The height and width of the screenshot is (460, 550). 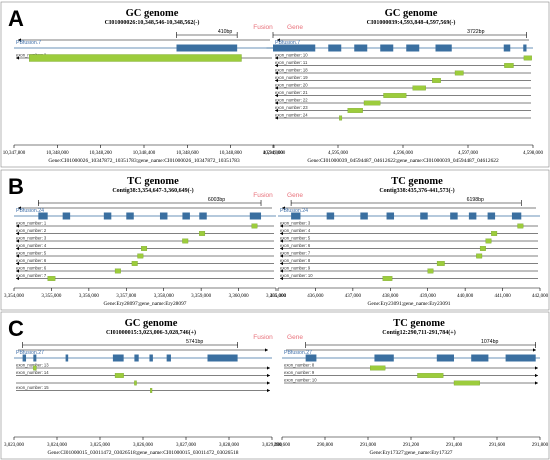 What do you see at coordinates (273, 153) in the screenshot?
I see `axis-tick-label: 4,594,000` at bounding box center [273, 153].